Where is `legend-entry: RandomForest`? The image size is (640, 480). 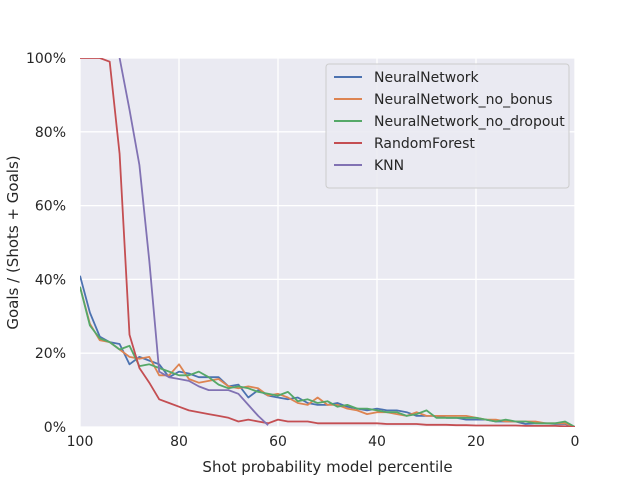
legend-entry: RandomForest is located at coordinates (424, 144).